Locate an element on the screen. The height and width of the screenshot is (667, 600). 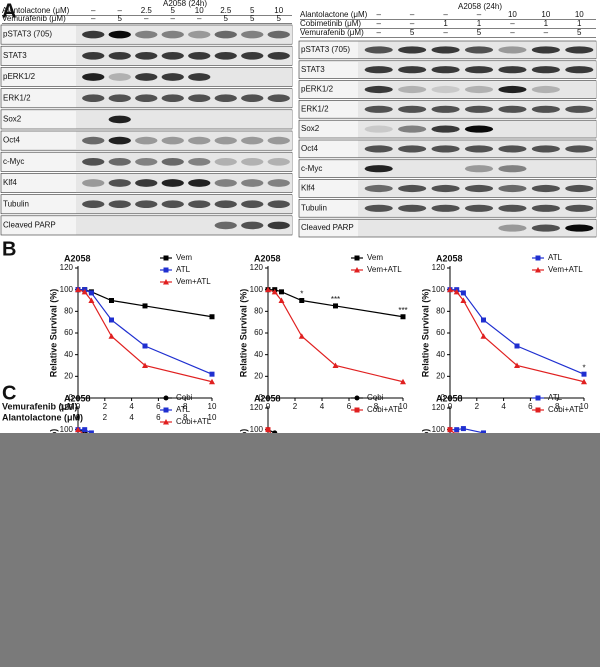
legend-label: Cobi+ATL is located at coordinates (385, 409).